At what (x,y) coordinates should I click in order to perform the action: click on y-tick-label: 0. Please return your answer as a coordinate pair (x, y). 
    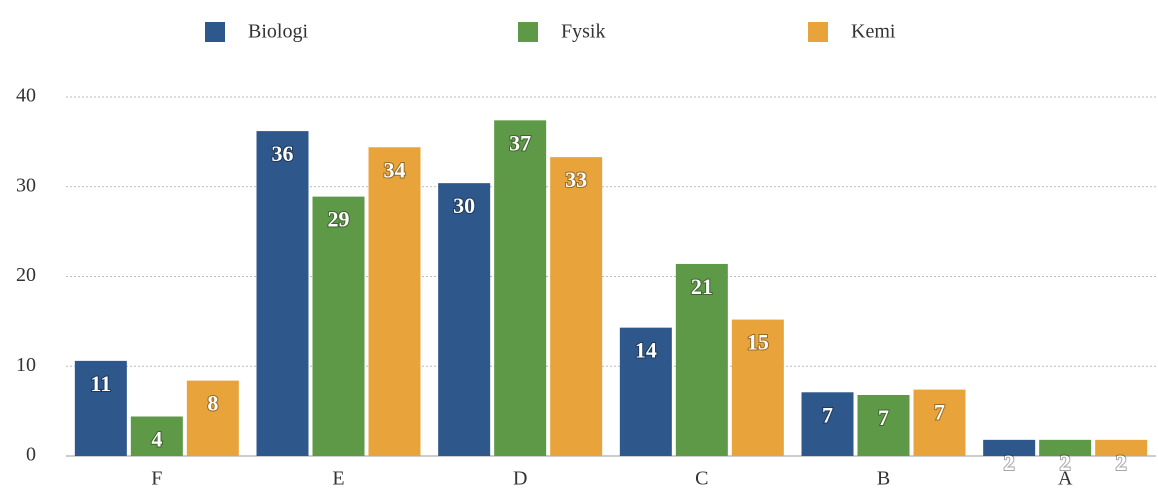
    Looking at the image, I should click on (31, 455).